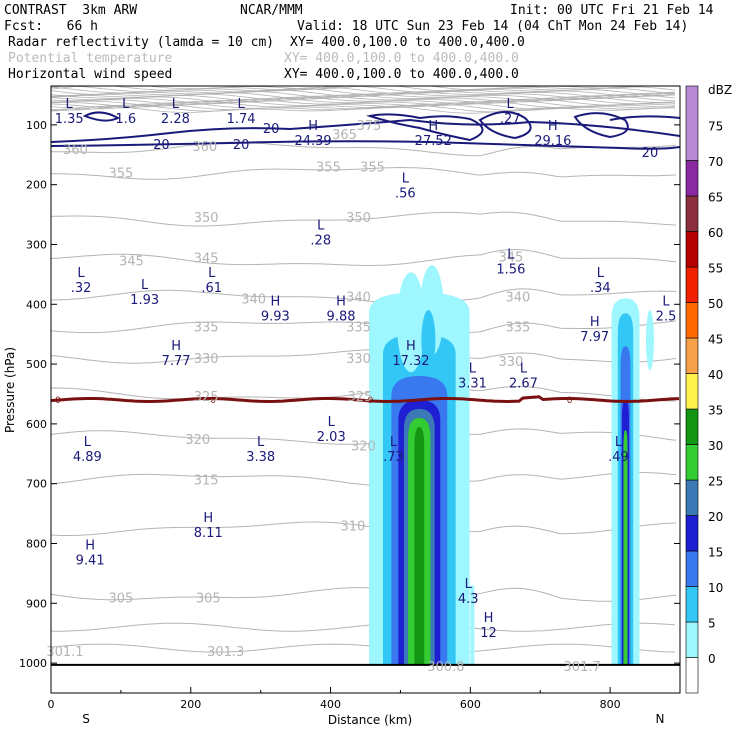 This screenshot has width=740, height=740. Describe the element at coordinates (715, 198) in the screenshot. I see `colorbar-tick-label: 65` at that location.